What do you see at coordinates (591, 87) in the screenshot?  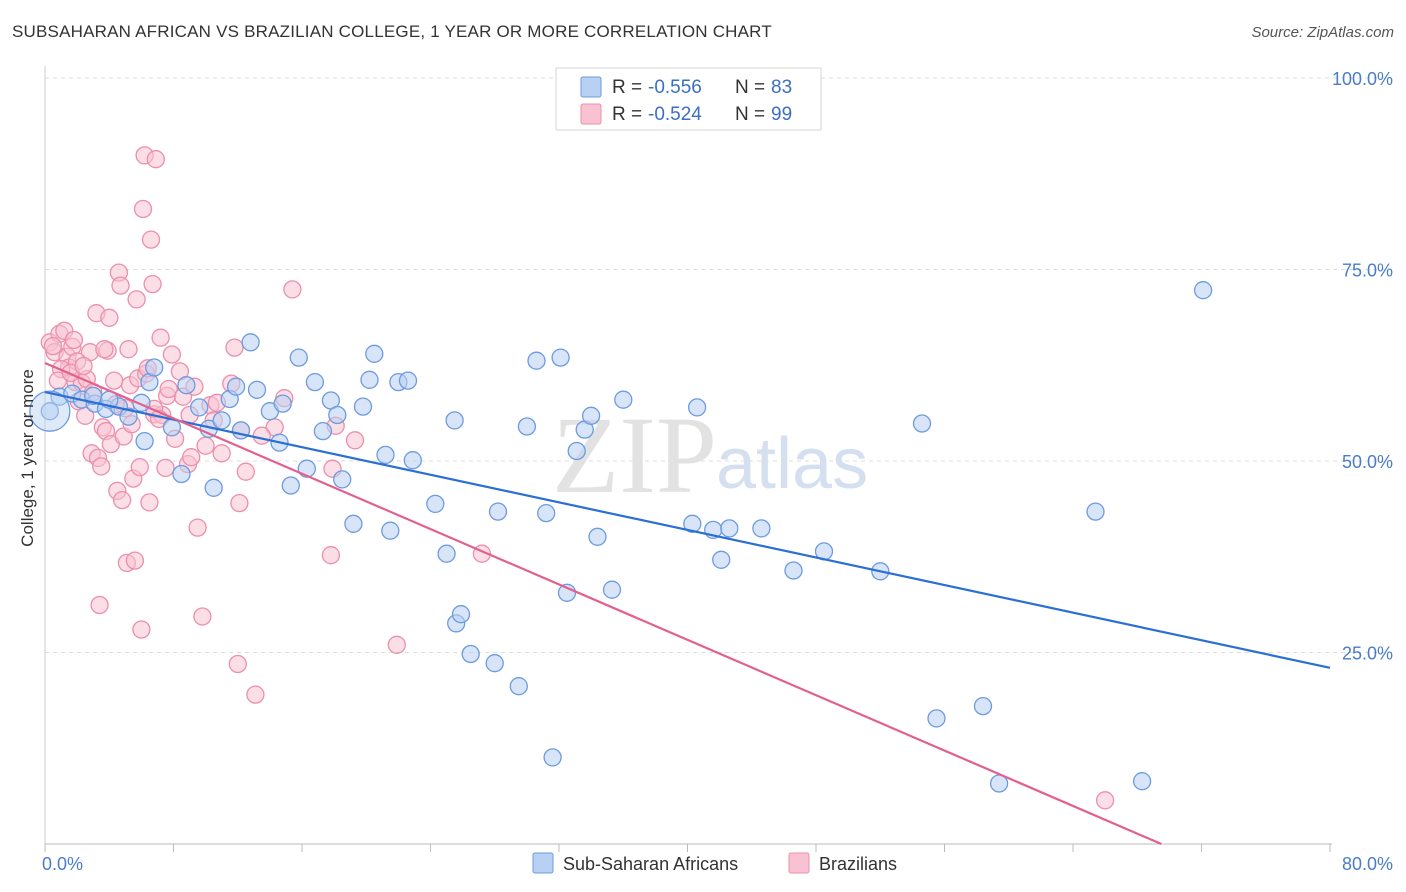 I see `legend-swatch-blue` at bounding box center [591, 87].